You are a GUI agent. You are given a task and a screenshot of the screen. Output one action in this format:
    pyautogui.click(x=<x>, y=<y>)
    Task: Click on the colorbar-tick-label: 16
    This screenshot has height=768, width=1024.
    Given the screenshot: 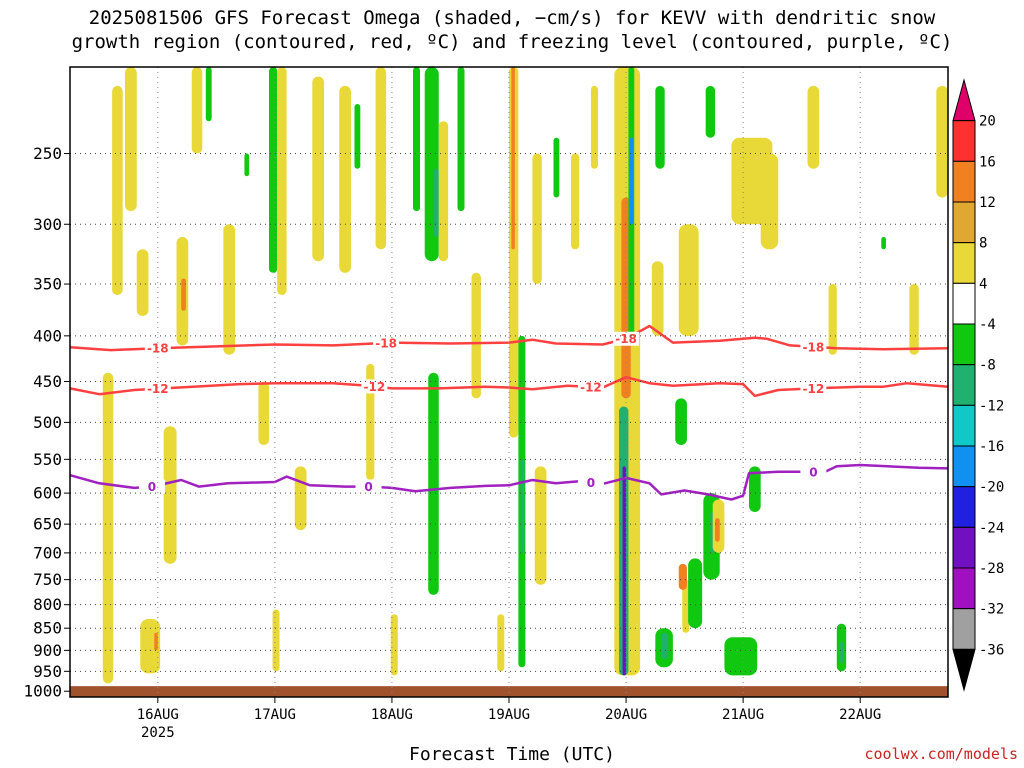 What is the action you would take?
    pyautogui.click(x=987, y=162)
    